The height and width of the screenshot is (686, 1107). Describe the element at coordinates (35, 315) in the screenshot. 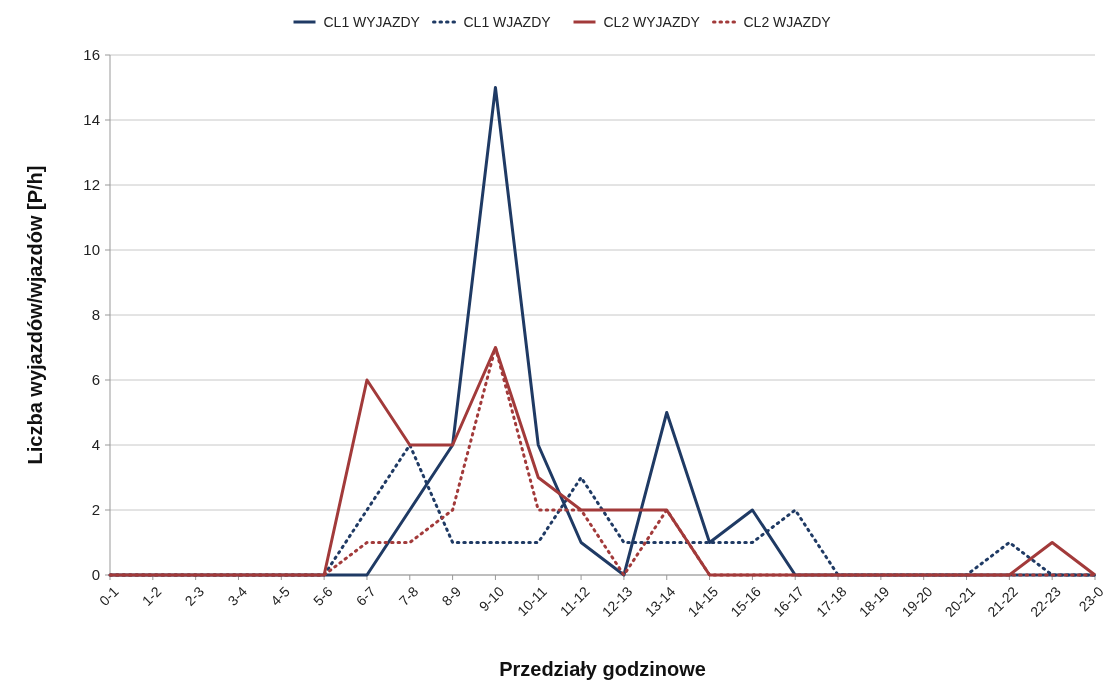

I see `y-axis-title: Liczba wyjazdów/wjazdów [P/h]` at that location.